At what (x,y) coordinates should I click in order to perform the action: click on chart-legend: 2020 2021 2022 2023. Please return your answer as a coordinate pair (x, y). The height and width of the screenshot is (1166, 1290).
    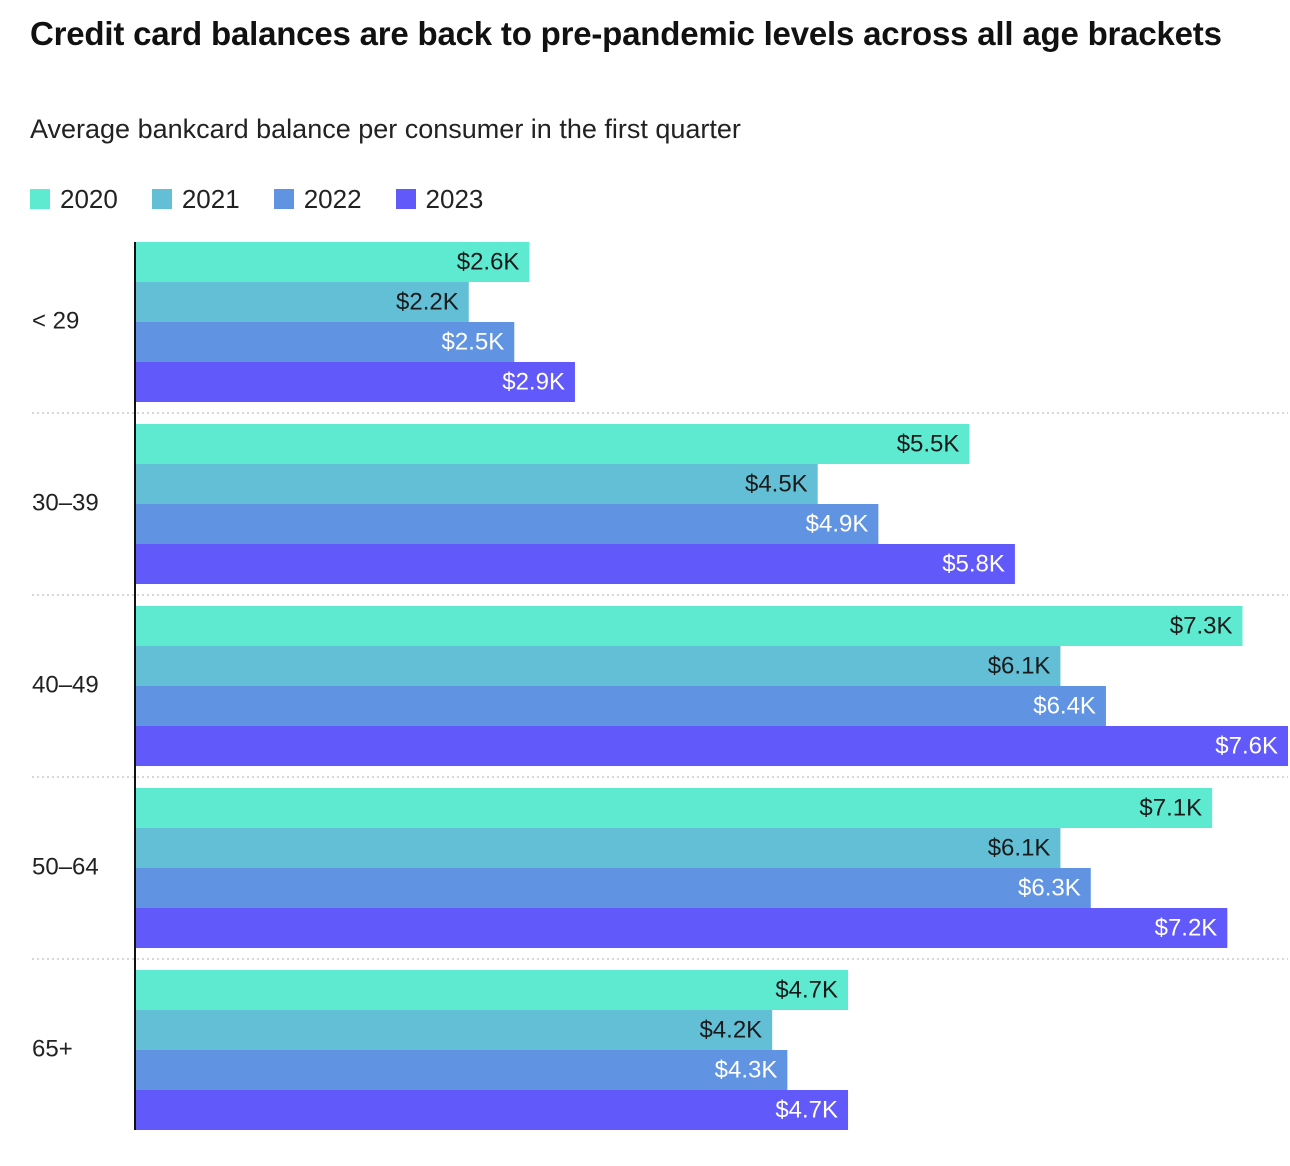
    Looking at the image, I should click on (273, 199).